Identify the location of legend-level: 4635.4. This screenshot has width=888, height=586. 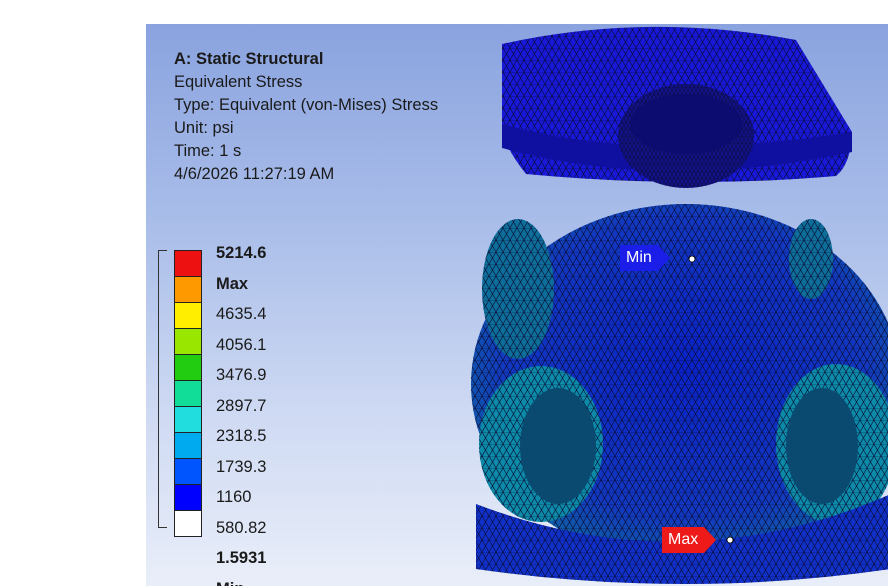
(241, 314).